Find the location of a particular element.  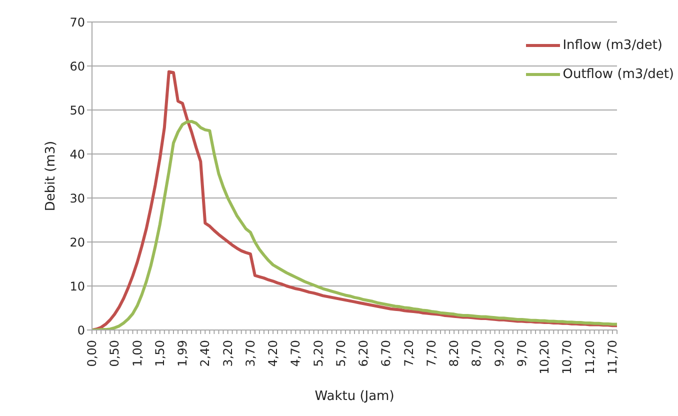

x-tick-label: 11,20 is located at coordinates (589, 357).